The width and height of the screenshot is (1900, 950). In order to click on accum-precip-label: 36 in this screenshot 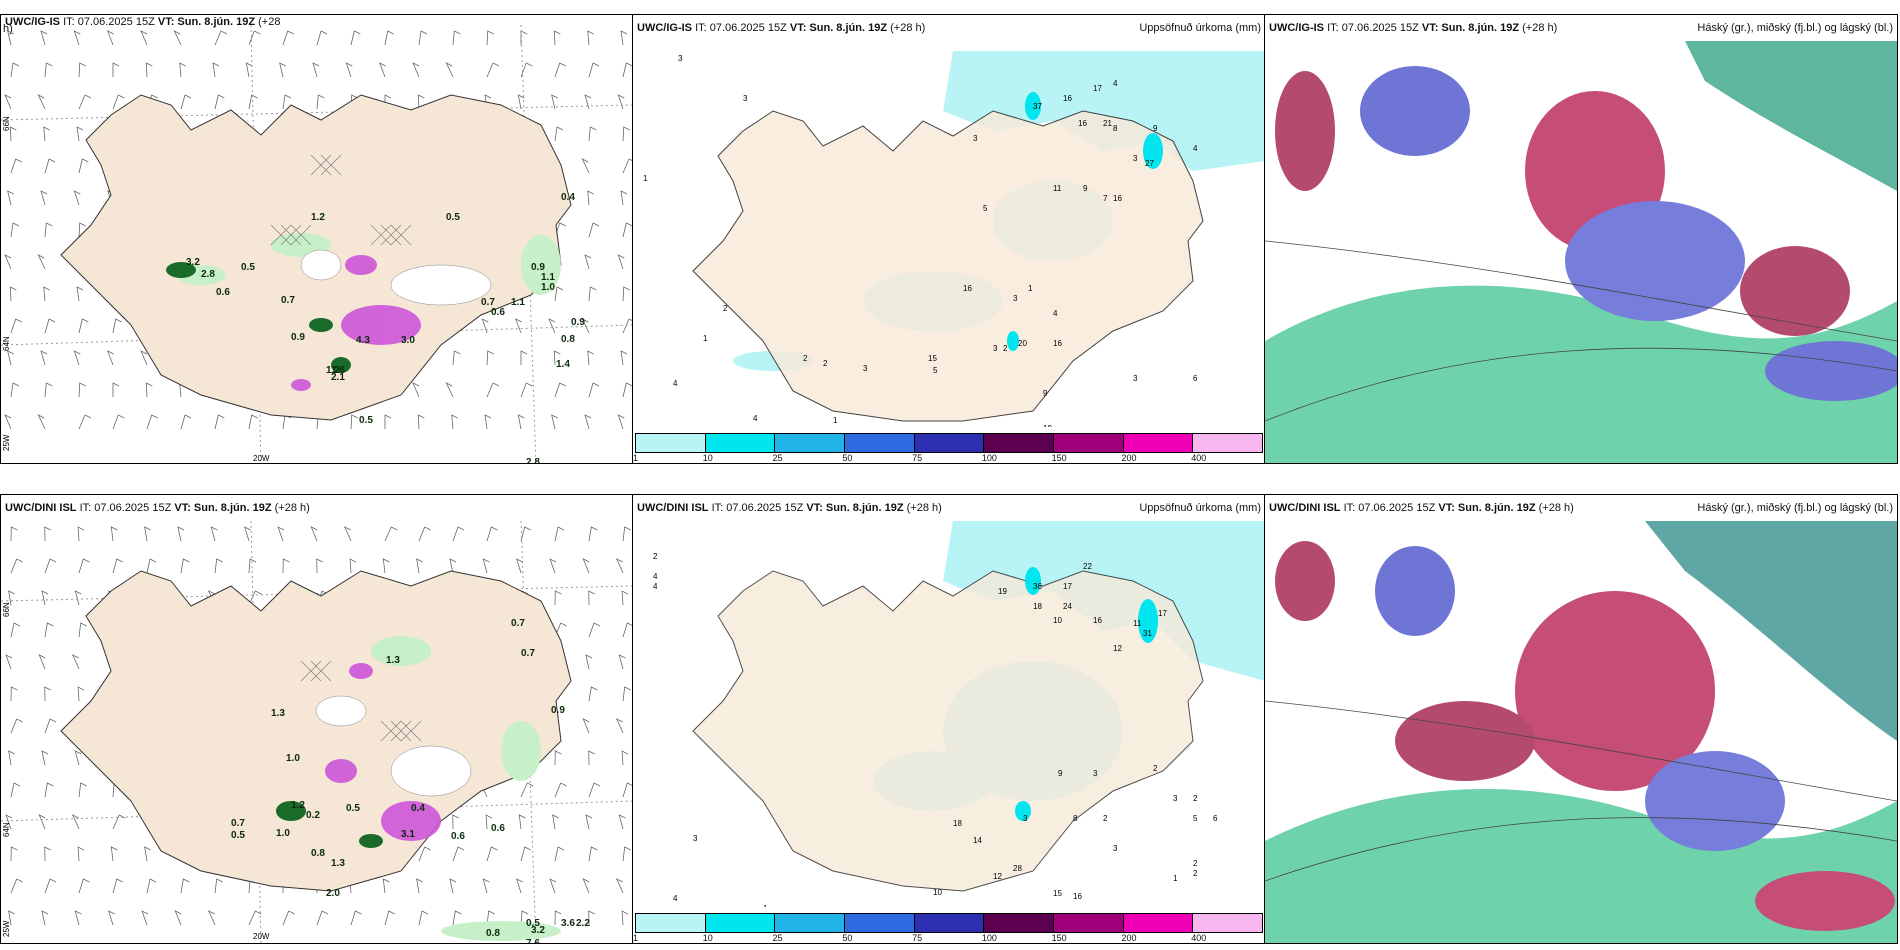, I will do `click(1037, 586)`.